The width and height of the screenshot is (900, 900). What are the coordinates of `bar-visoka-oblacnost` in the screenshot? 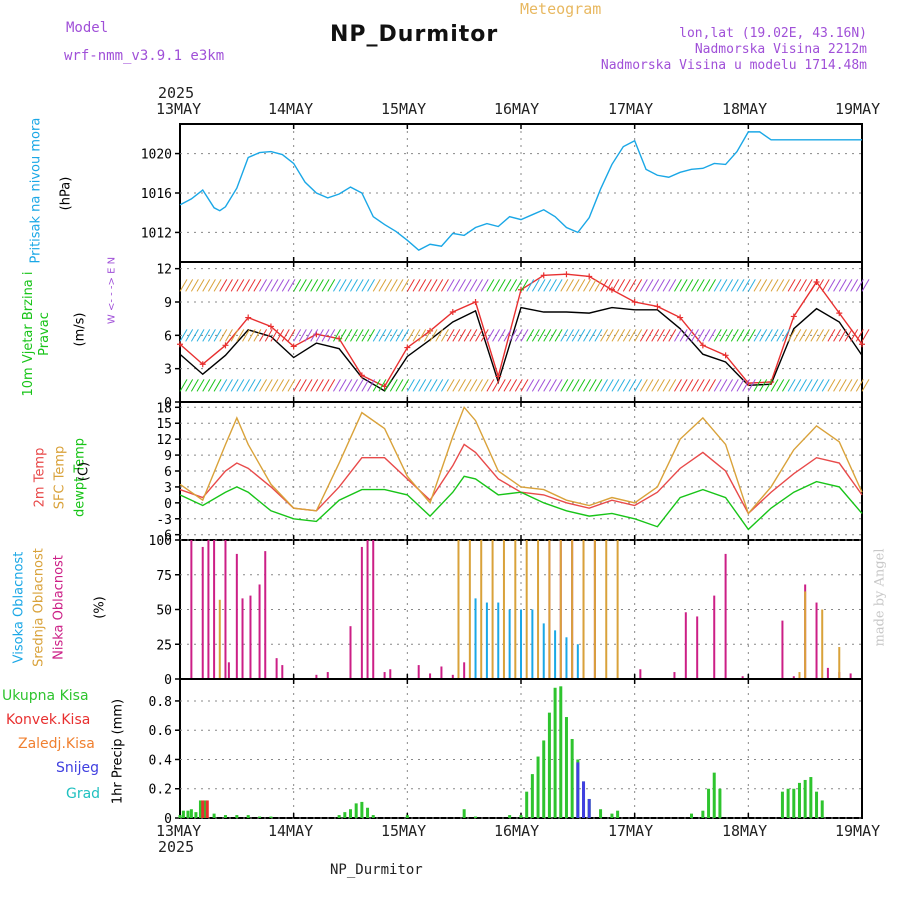 It's located at (532, 644).